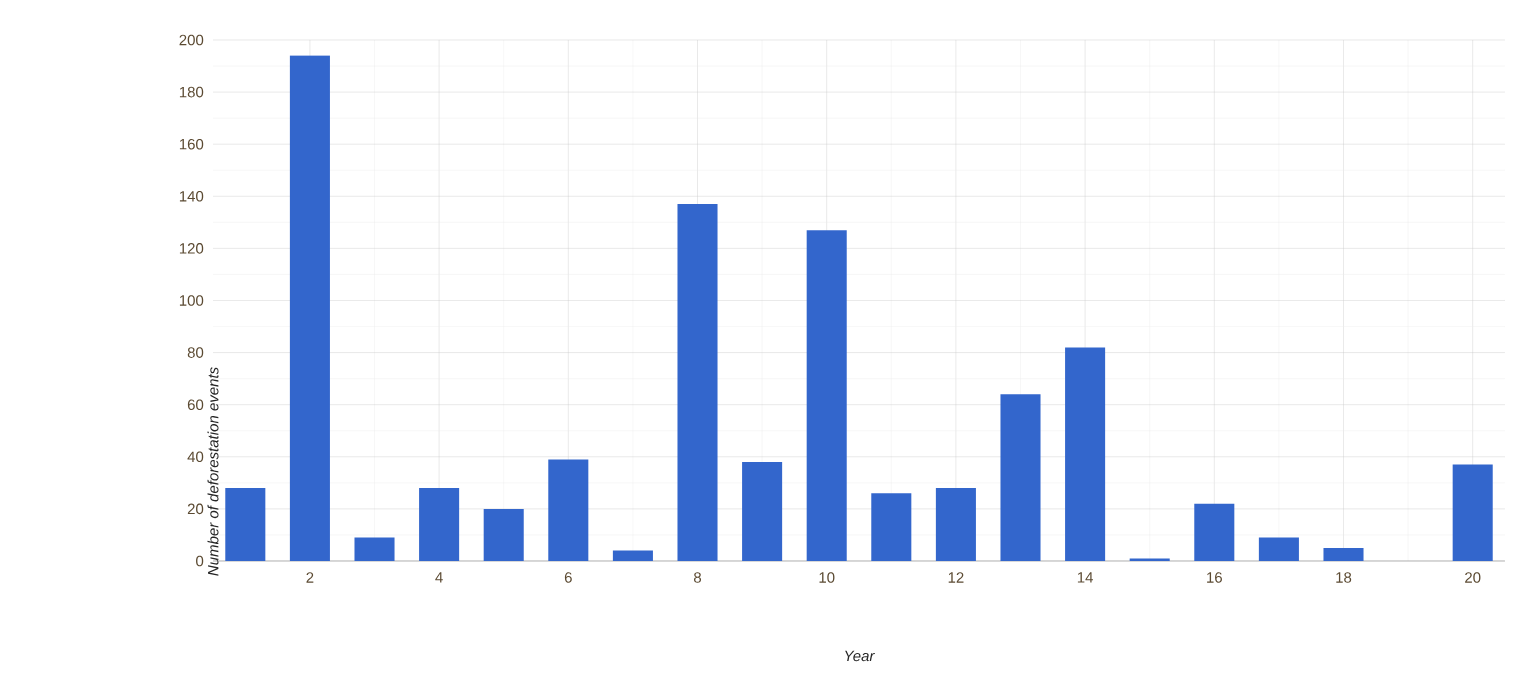 This screenshot has width=1539, height=682. Describe the element at coordinates (1085, 577) in the screenshot. I see `x-tick-label: 14` at that location.